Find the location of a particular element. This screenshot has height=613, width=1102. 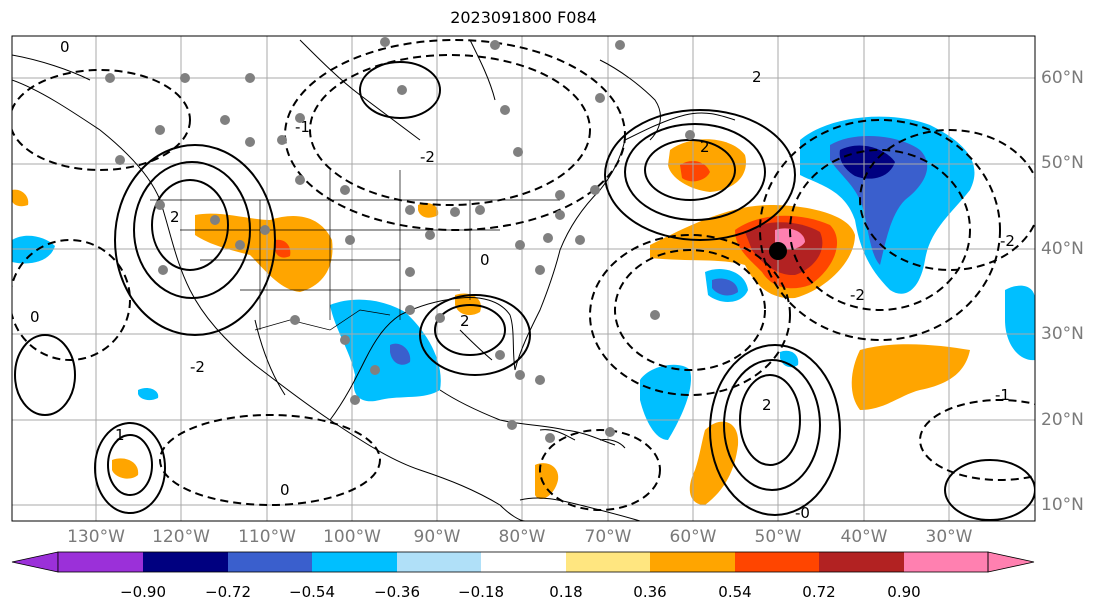

longitude-label: 40°W is located at coordinates (864, 537).